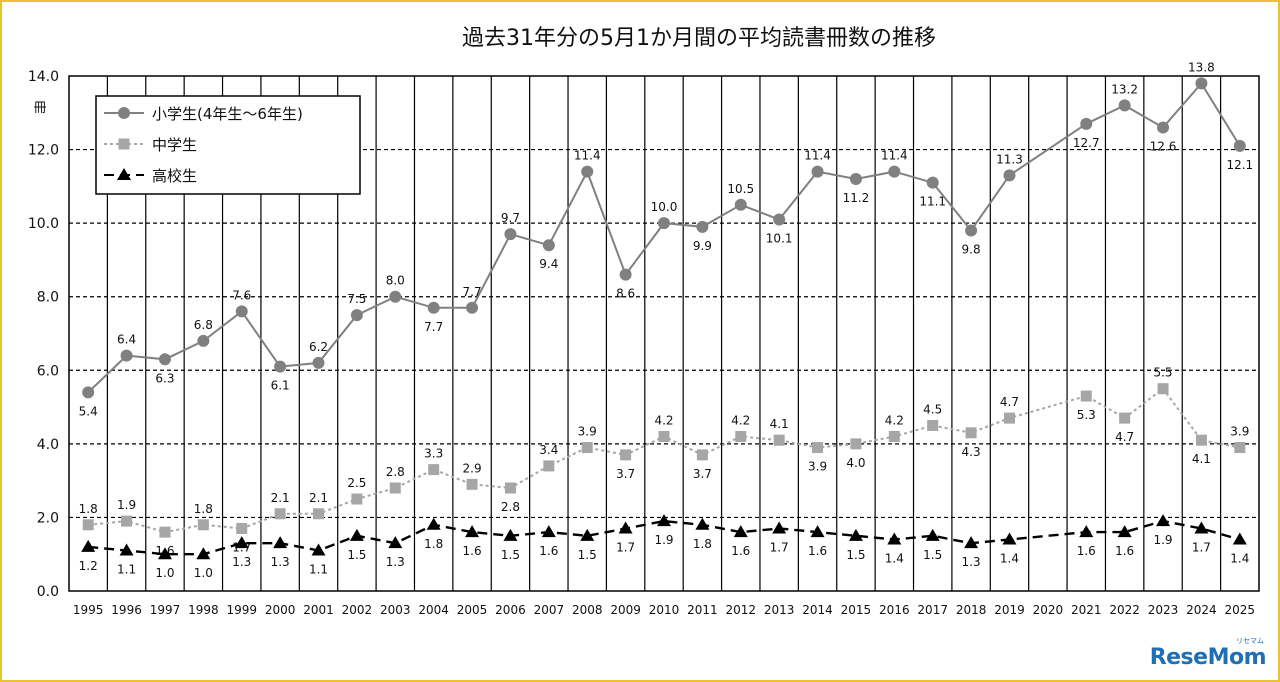 This screenshot has width=1280, height=682. Describe the element at coordinates (88, 610) in the screenshot. I see `x-tick-label: 1995` at that location.